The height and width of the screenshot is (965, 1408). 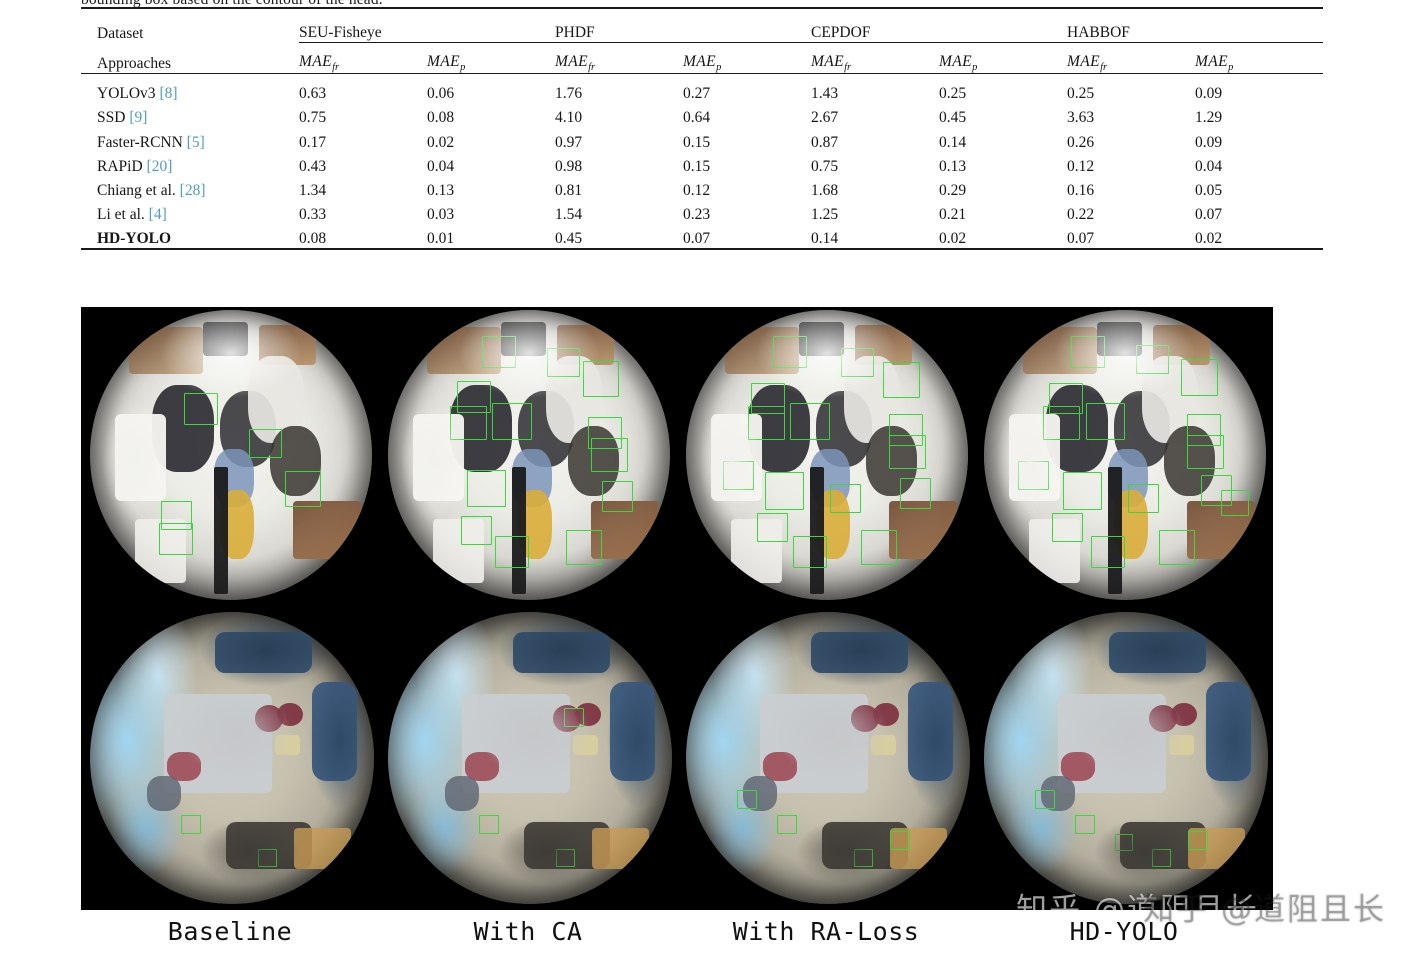 What do you see at coordinates (1131, 58) in the screenshot?
I see `metric-header-habbof-mae-fr: MAEfr` at bounding box center [1131, 58].